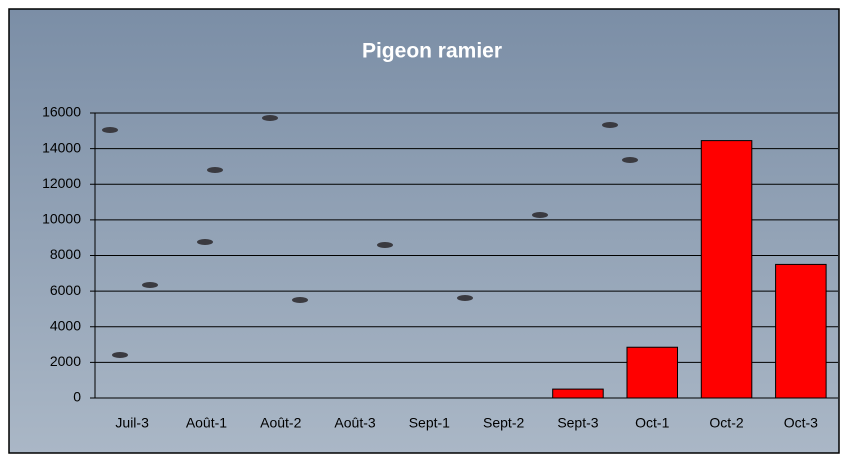 This screenshot has width=848, height=461. What do you see at coordinates (429, 423) in the screenshot?
I see `x-tick-label: Sept-1` at bounding box center [429, 423].